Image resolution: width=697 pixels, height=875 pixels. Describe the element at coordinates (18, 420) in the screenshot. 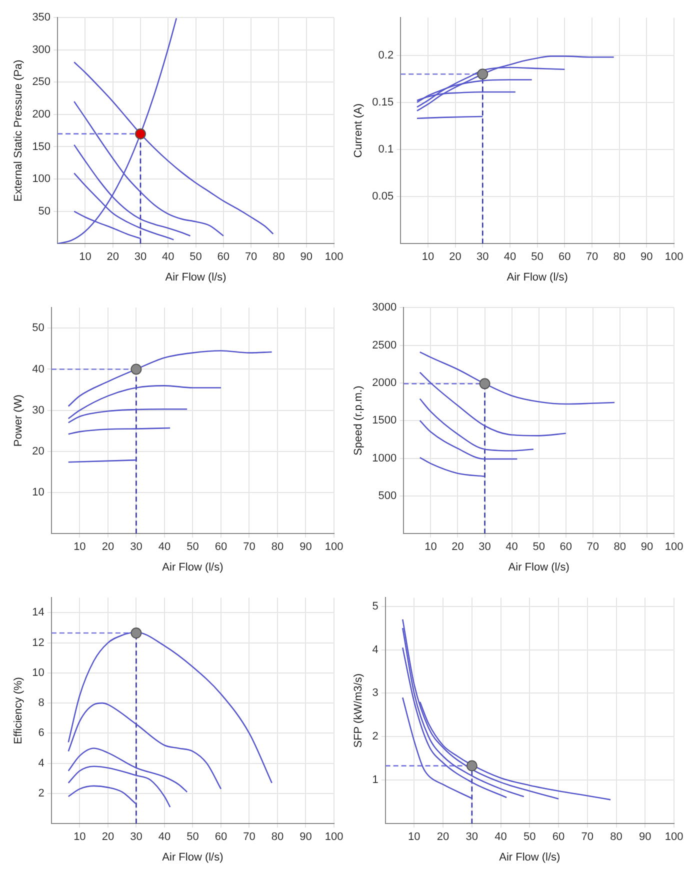

I see `y-axis-title: Power (W)` at that location.